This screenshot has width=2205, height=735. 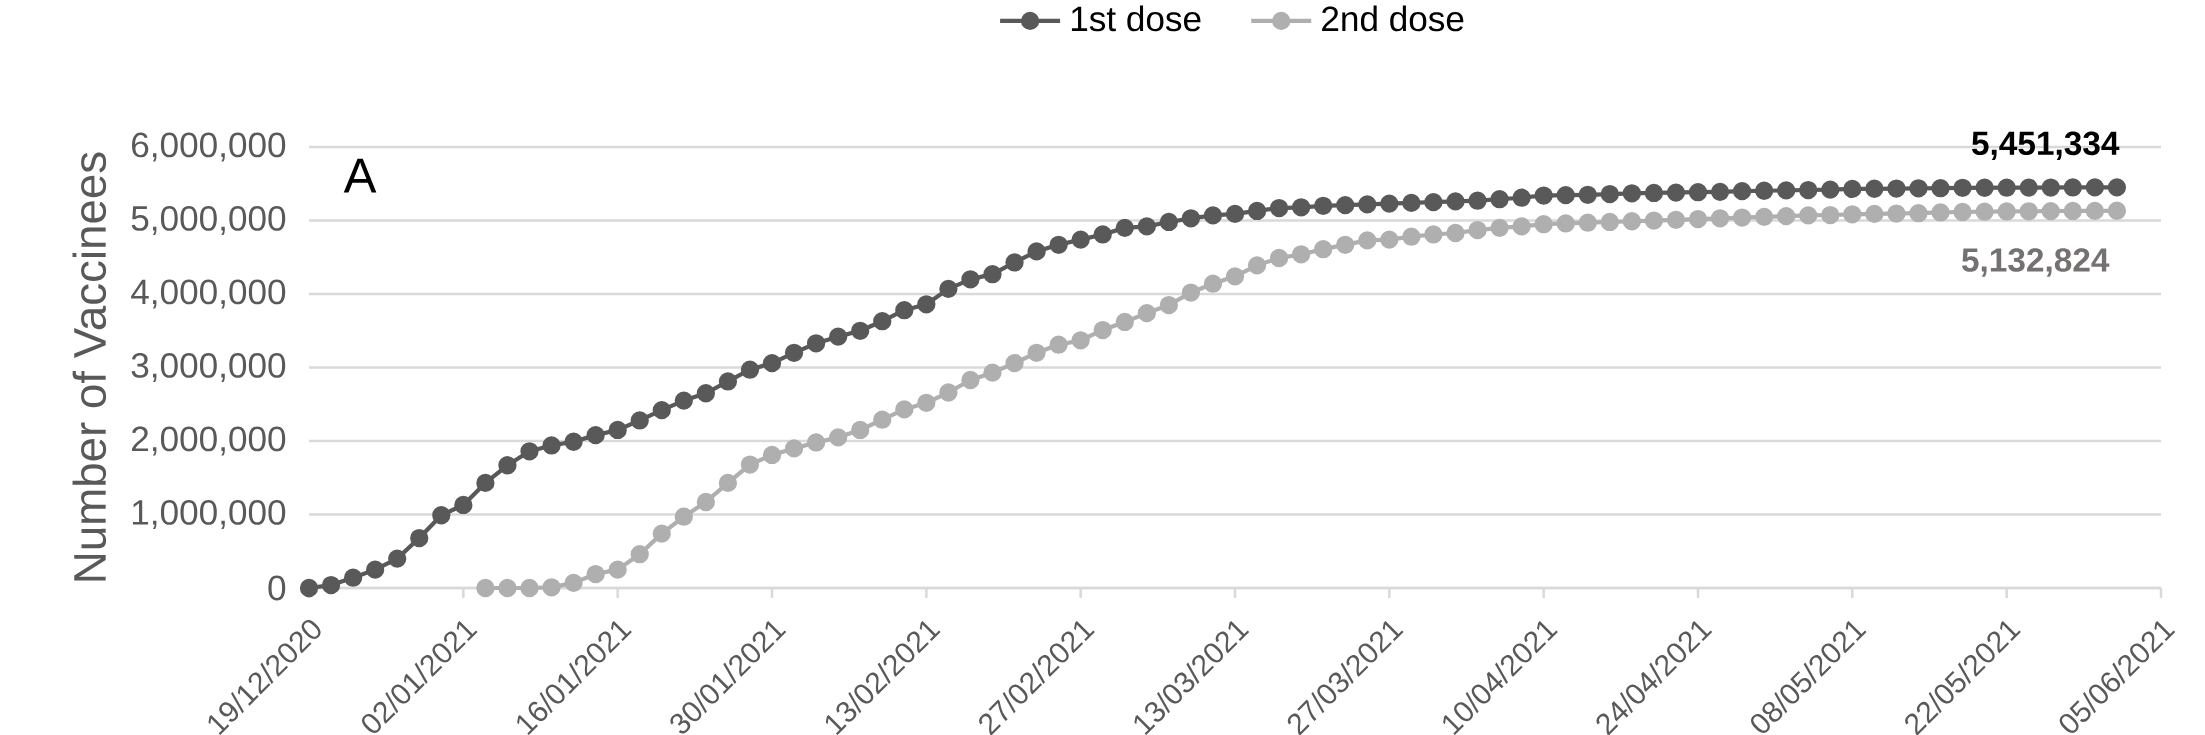 I want to click on y-tick-label: 2,000,000, so click(x=209, y=441).